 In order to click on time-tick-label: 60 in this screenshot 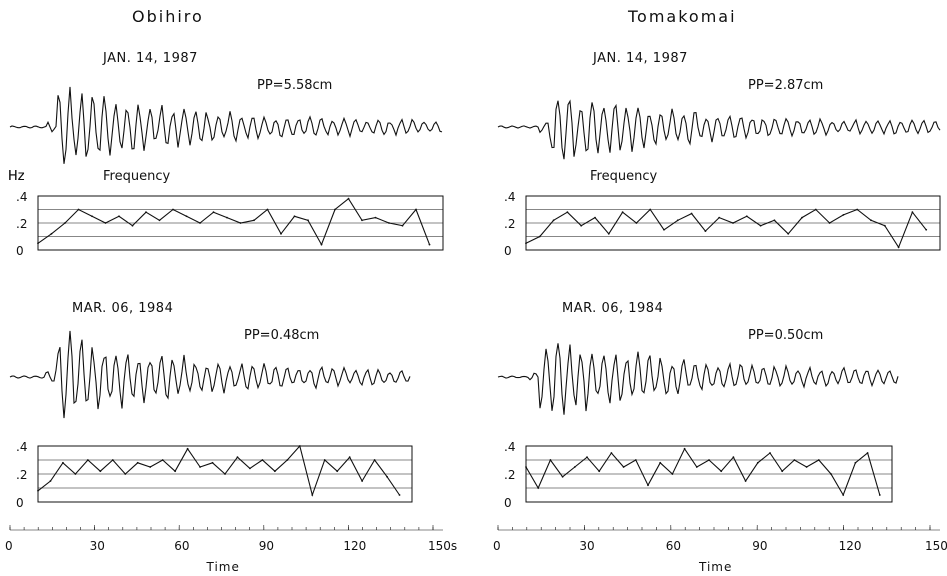, I will do `click(181, 546)`.